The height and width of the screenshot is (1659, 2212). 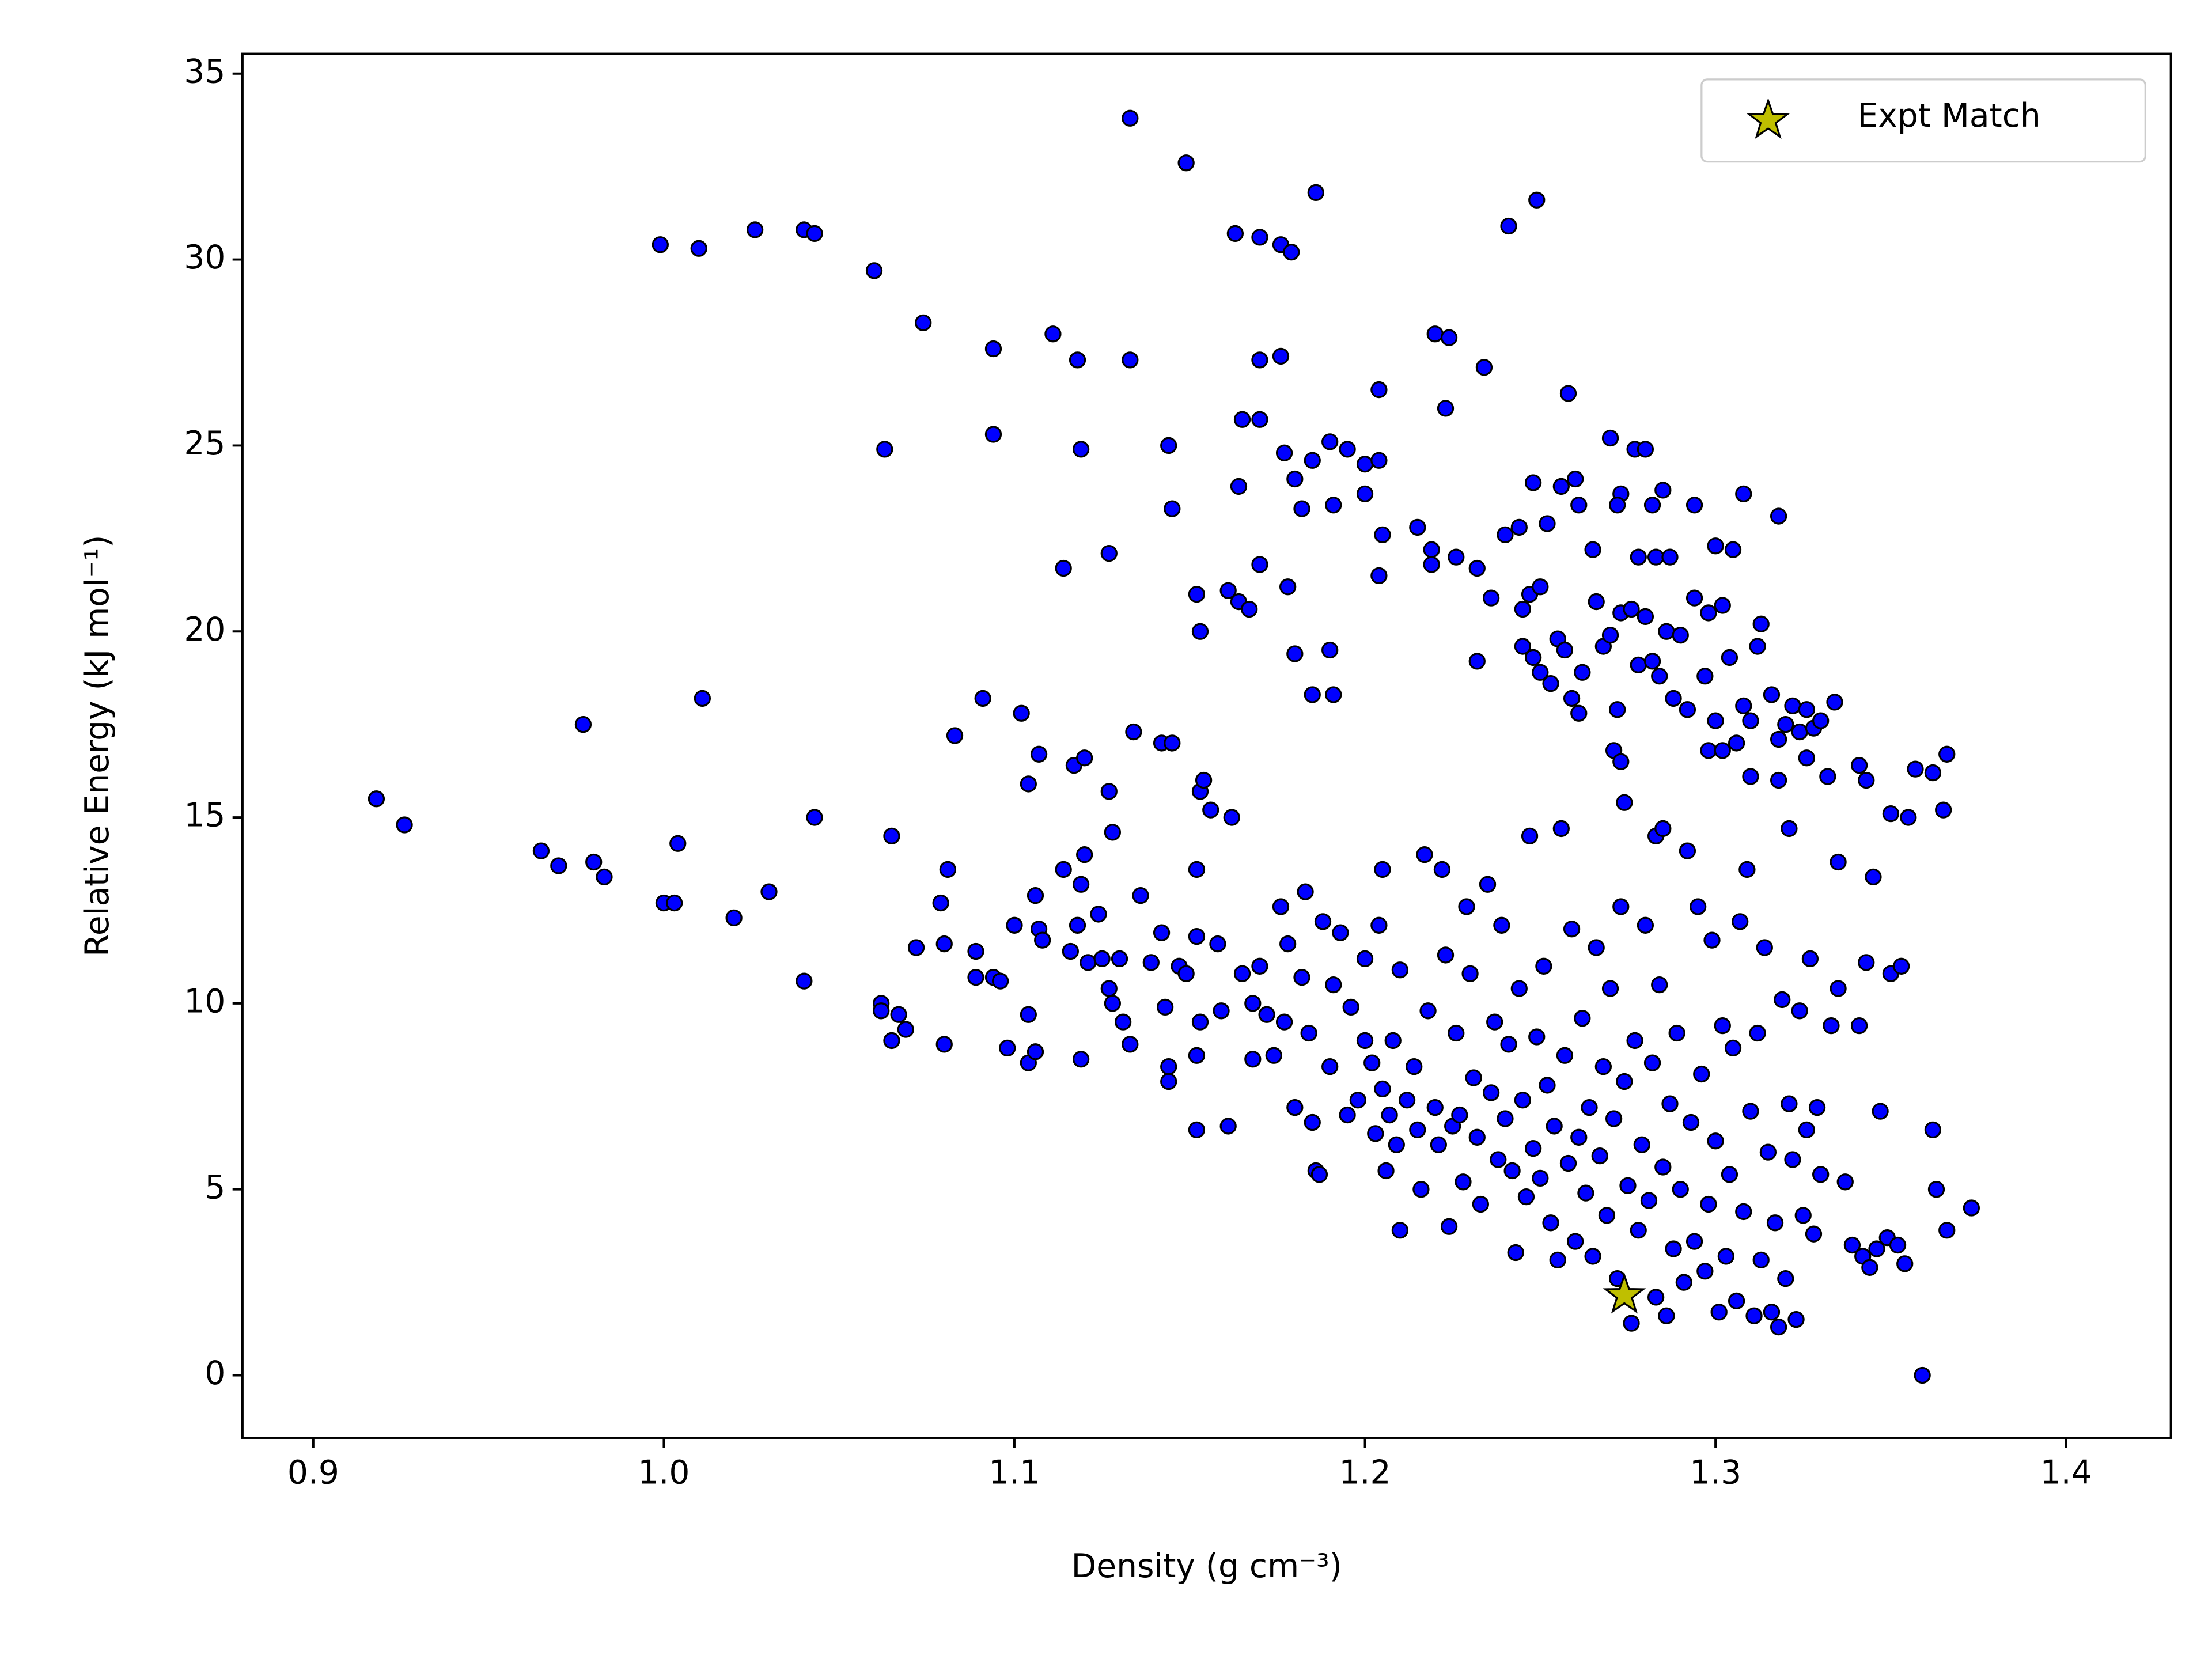 I want to click on y-tick-label: 35, so click(x=204, y=71).